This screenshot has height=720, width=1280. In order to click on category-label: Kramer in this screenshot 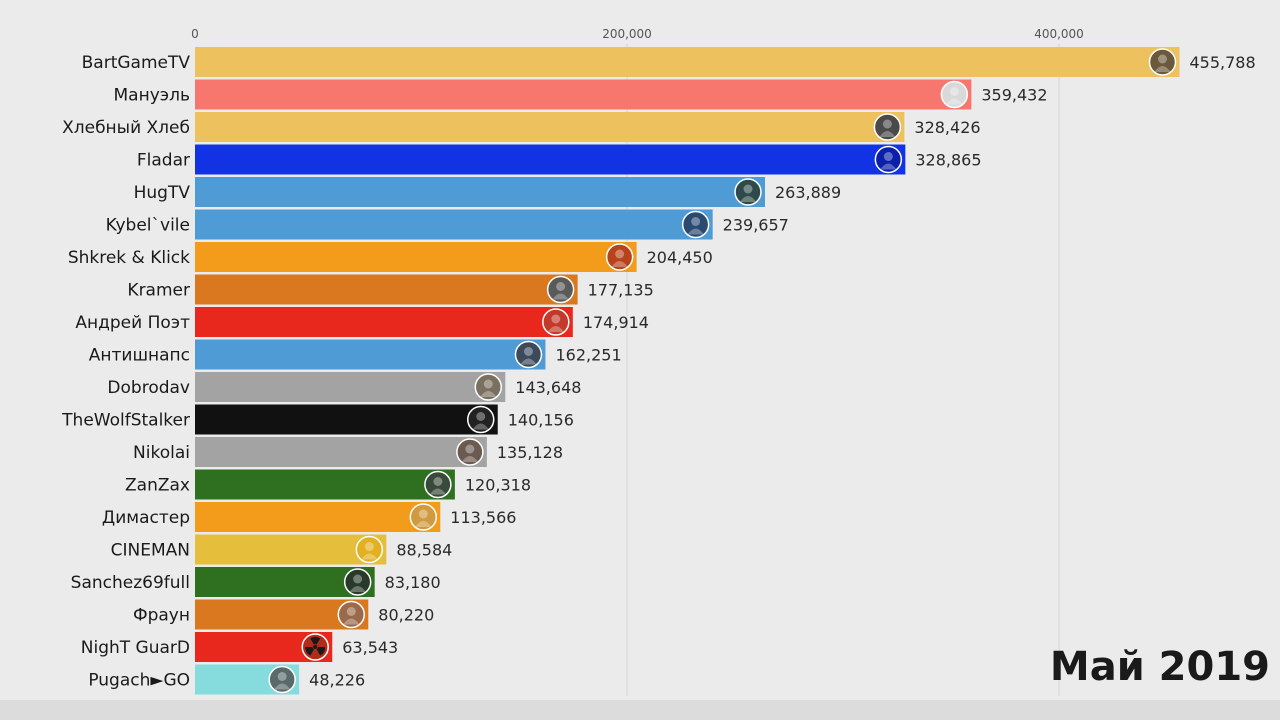, I will do `click(158, 291)`.